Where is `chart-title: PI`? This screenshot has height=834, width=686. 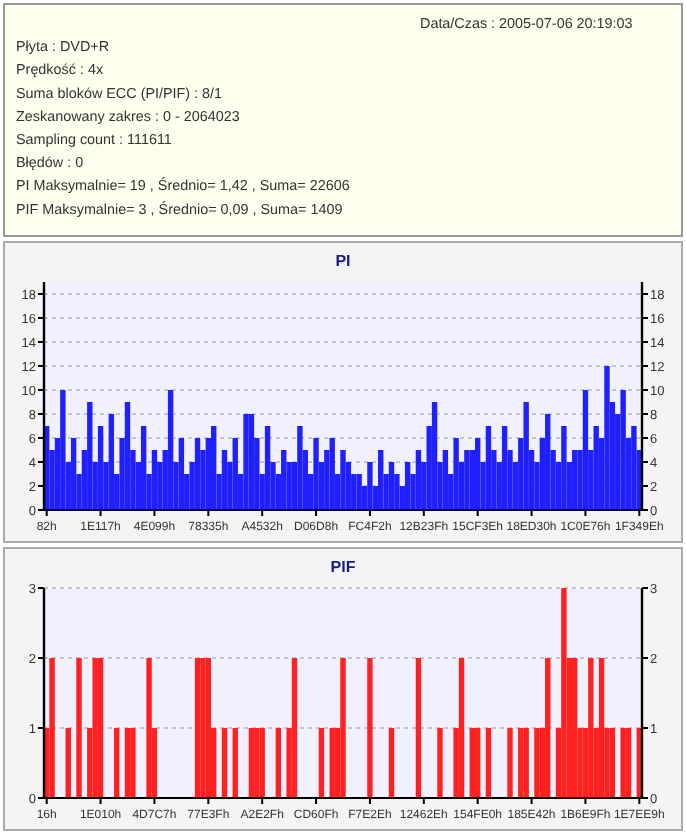 chart-title: PI is located at coordinates (343, 261).